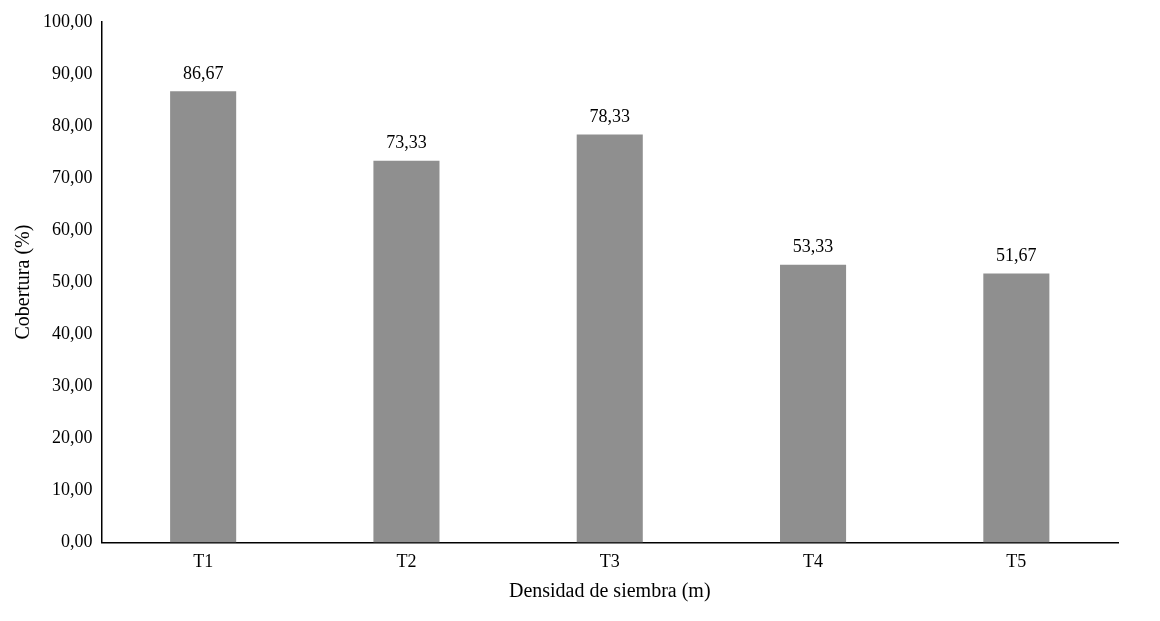 This screenshot has width=1160, height=621. Describe the element at coordinates (813, 560) in the screenshot. I see `x-tick-label: T4` at that location.